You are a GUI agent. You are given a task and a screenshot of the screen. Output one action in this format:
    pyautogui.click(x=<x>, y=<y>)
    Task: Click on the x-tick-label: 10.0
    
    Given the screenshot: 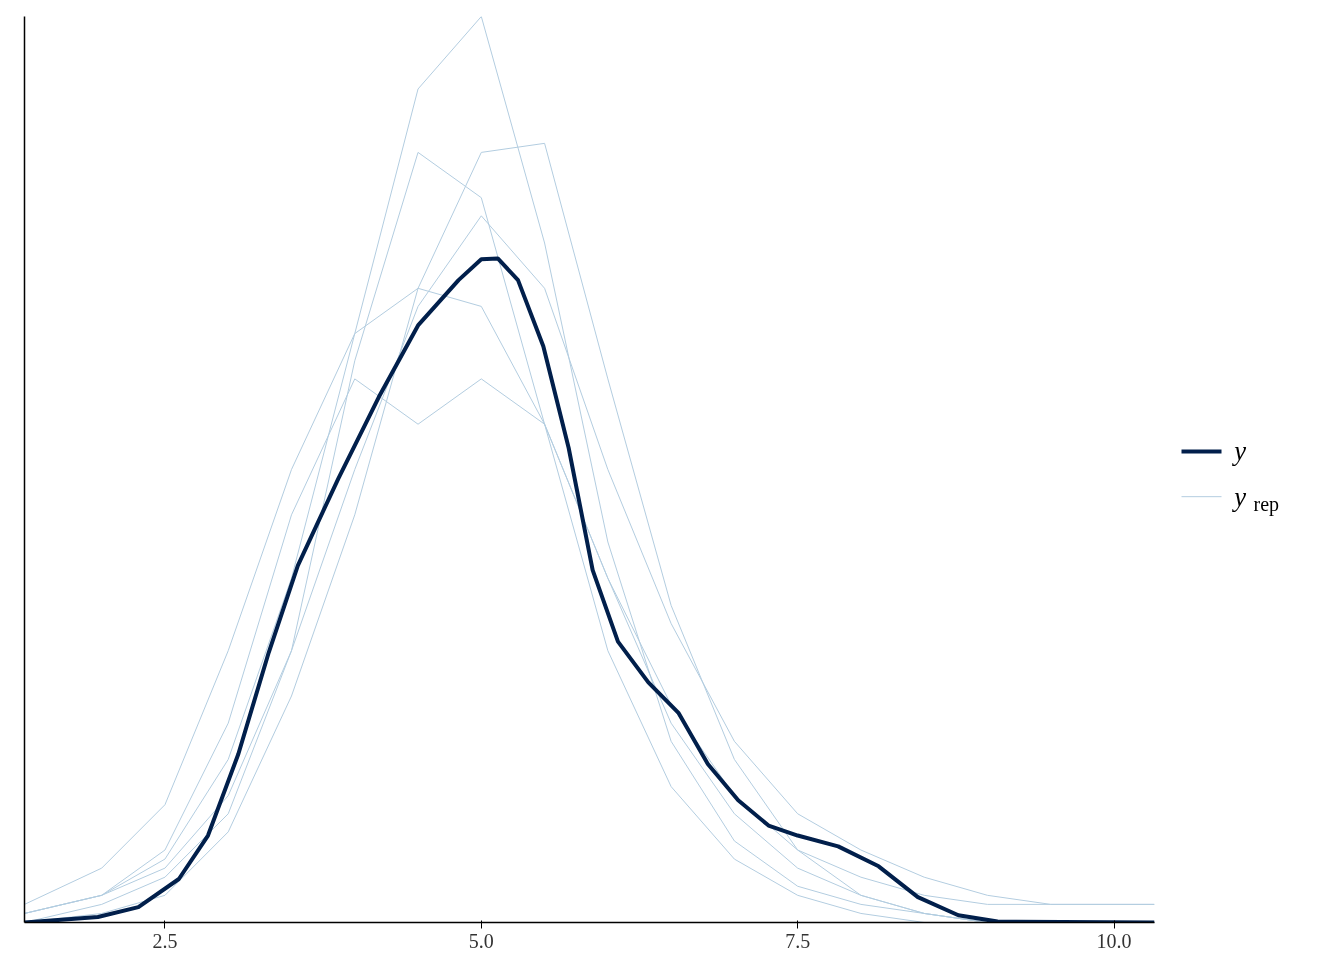 What is the action you would take?
    pyautogui.click(x=1114, y=940)
    